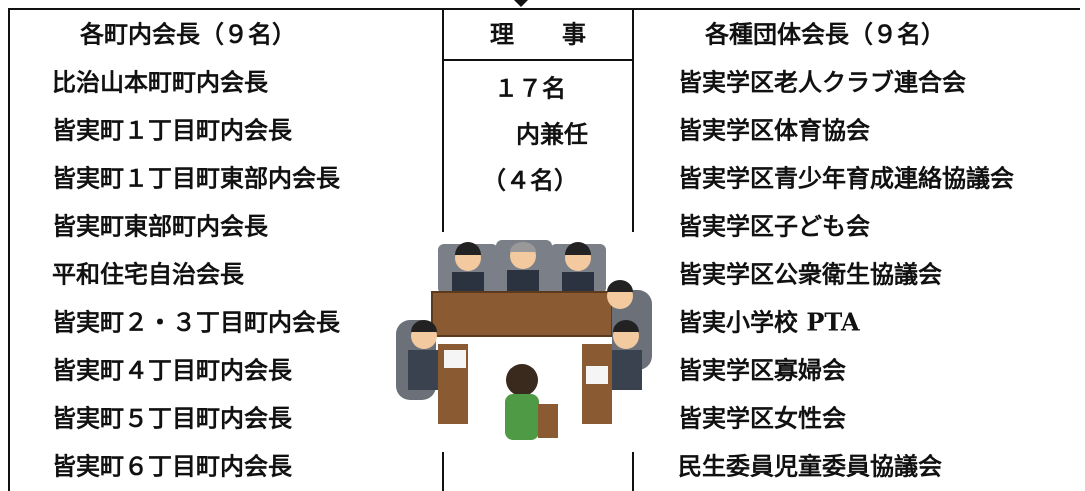  I want to click on organization-name: 皆実学区公衆衛生協議会, so click(810, 274).